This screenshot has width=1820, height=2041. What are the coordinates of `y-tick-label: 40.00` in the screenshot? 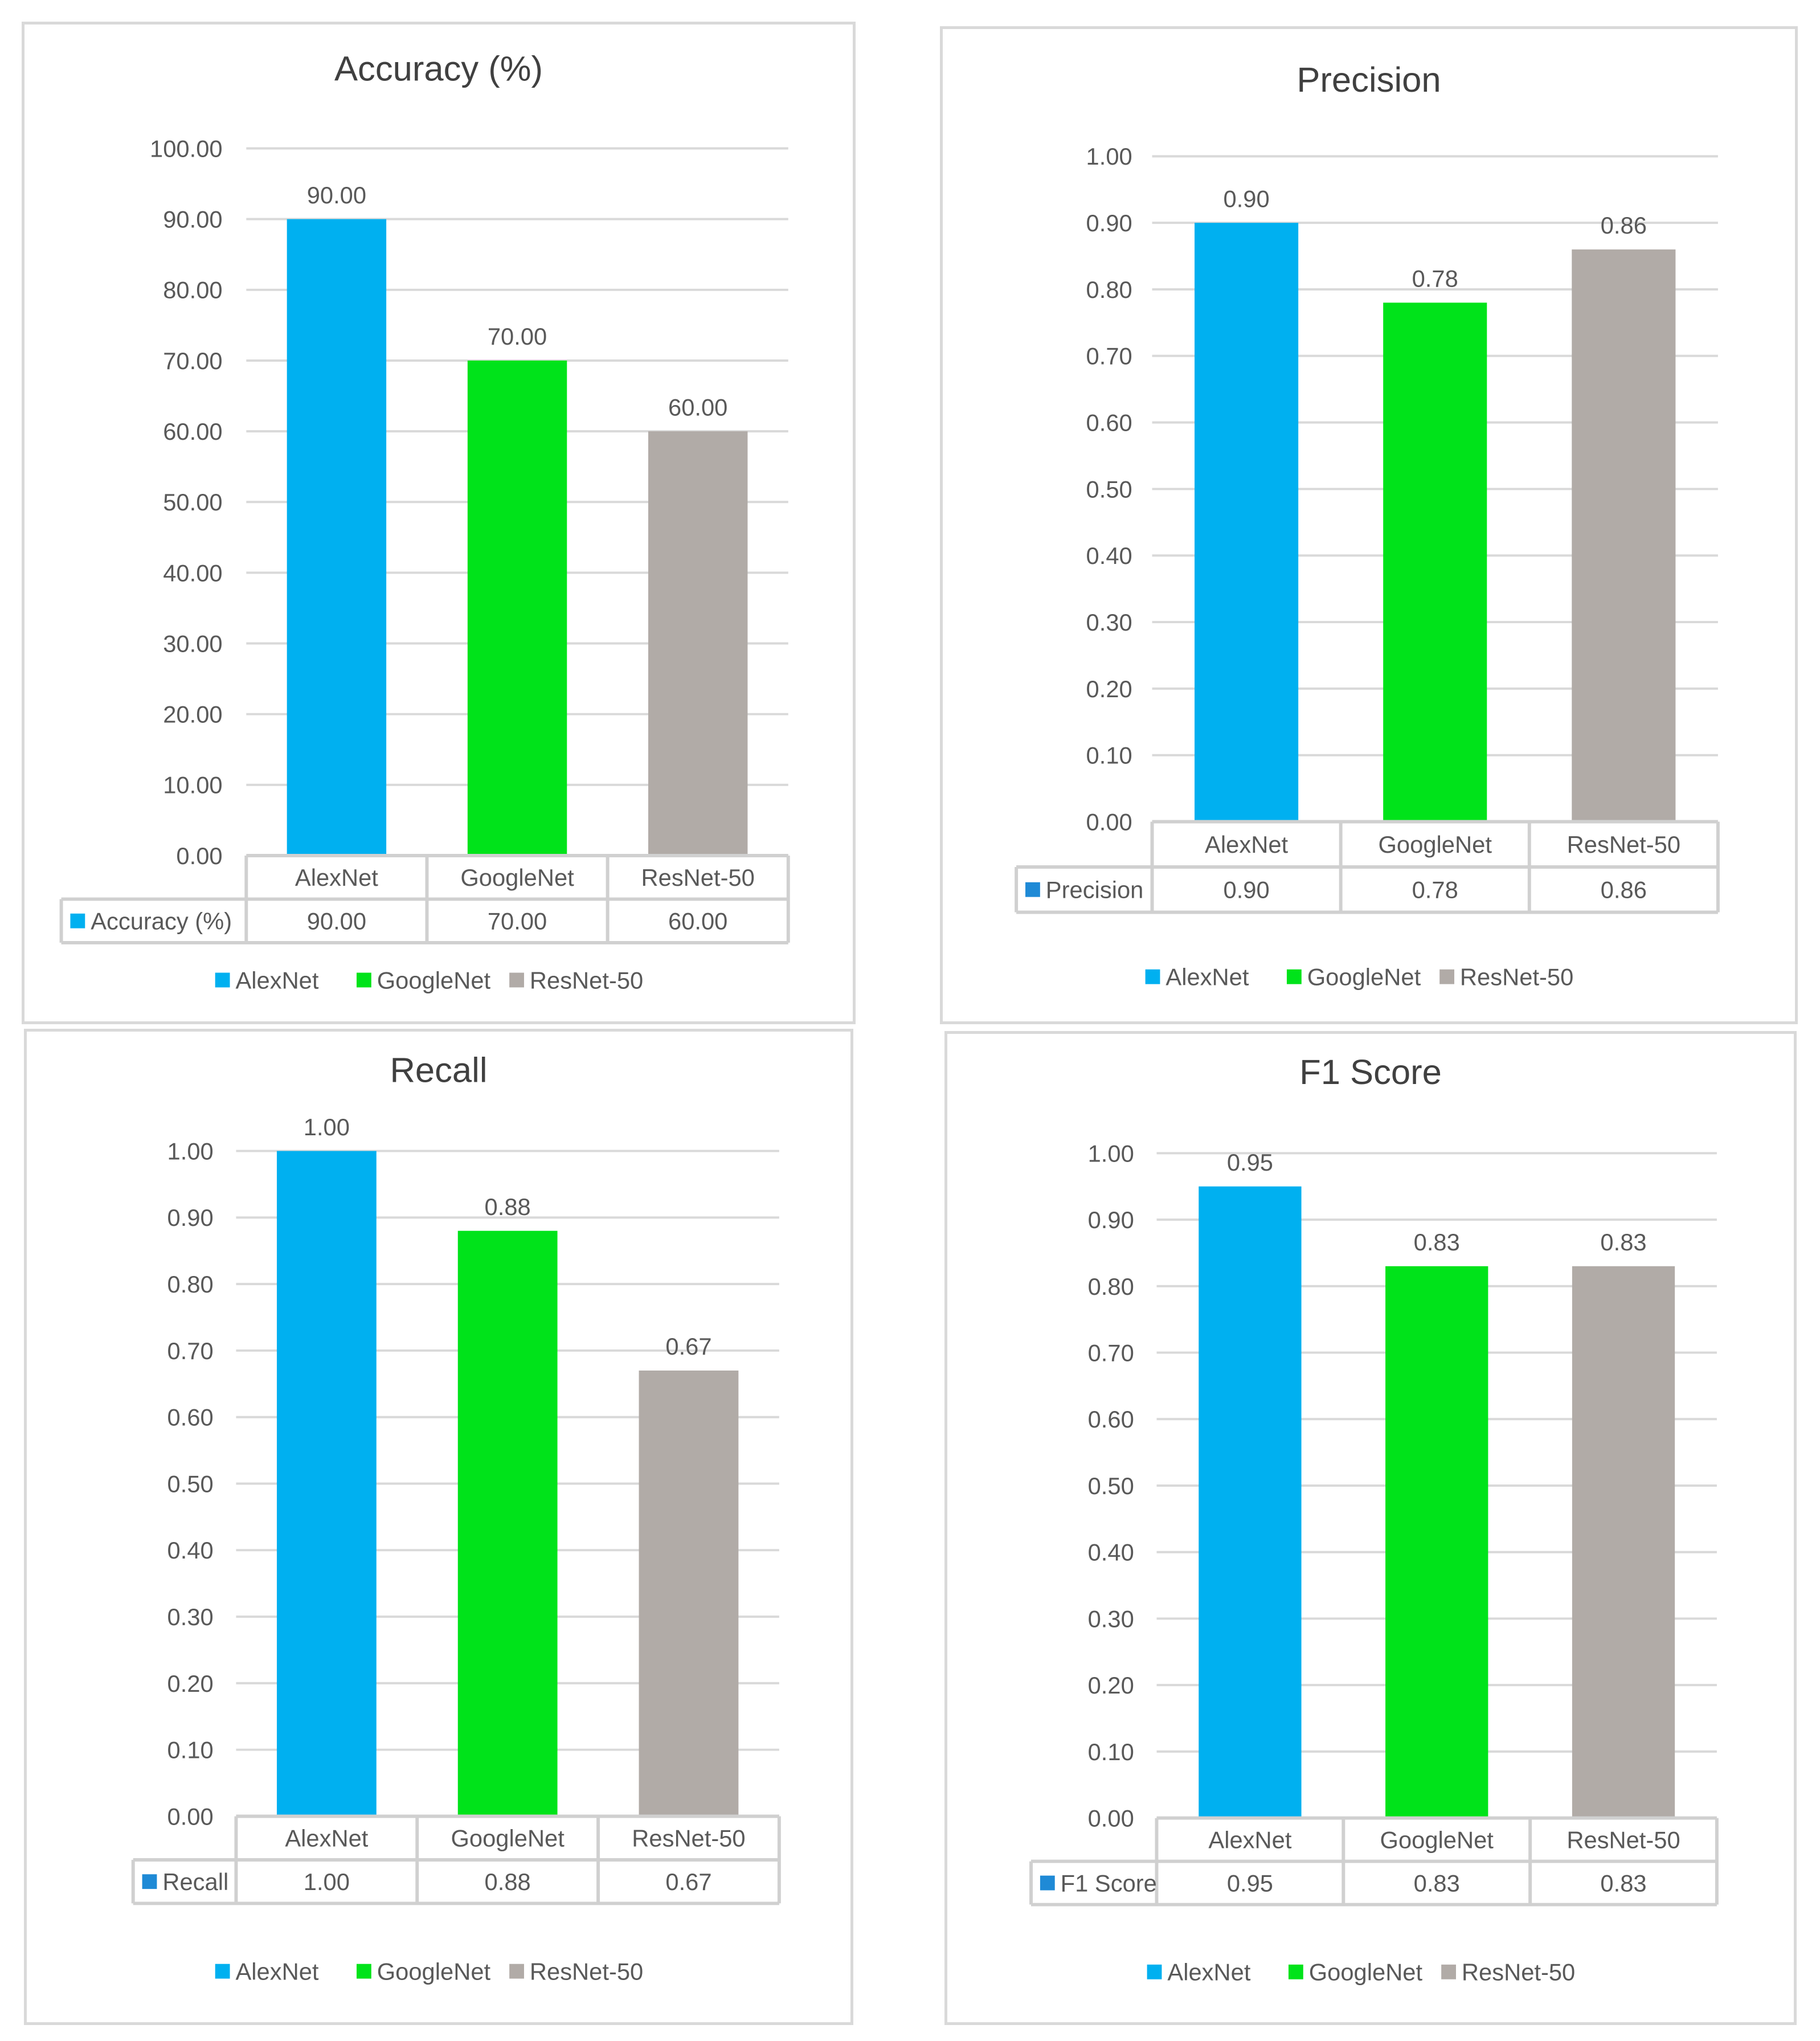 It's located at (192, 572).